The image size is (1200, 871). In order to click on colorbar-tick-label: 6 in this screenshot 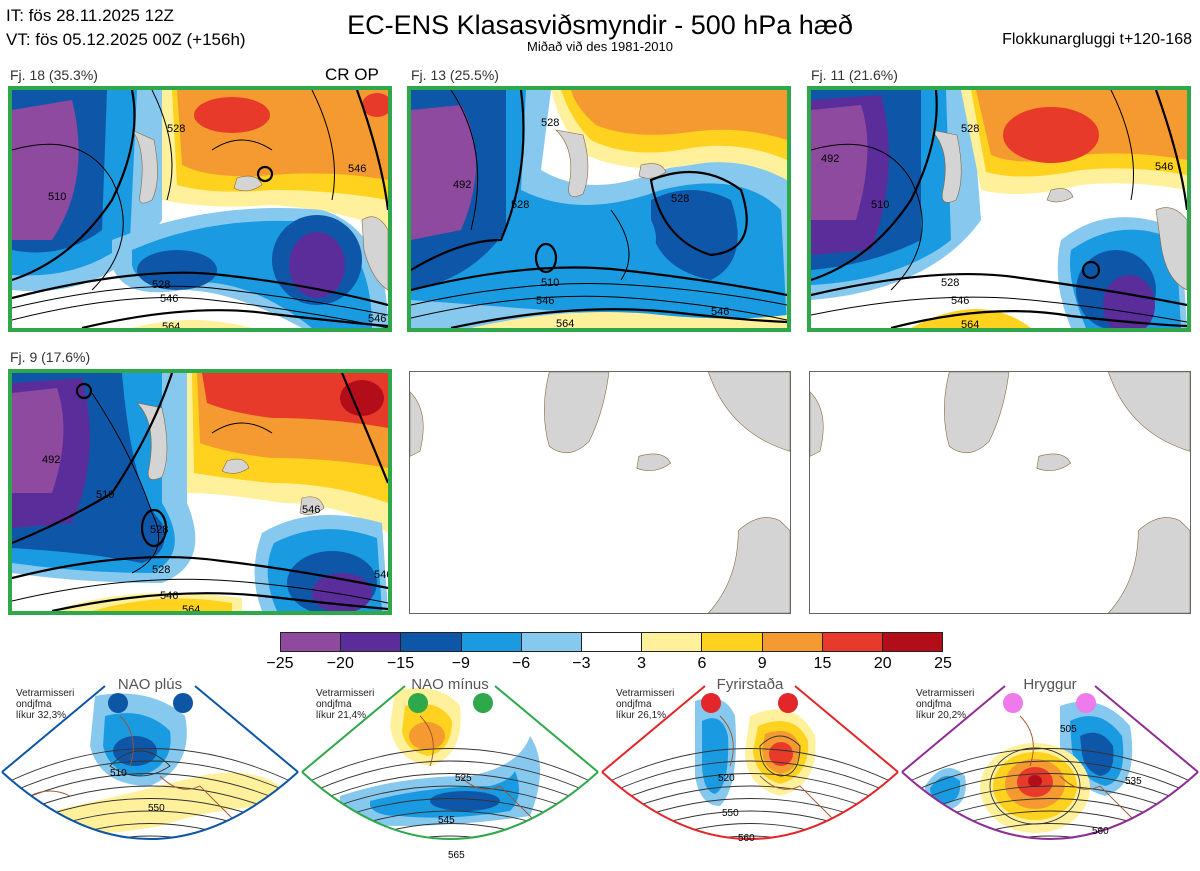, I will do `click(702, 663)`.